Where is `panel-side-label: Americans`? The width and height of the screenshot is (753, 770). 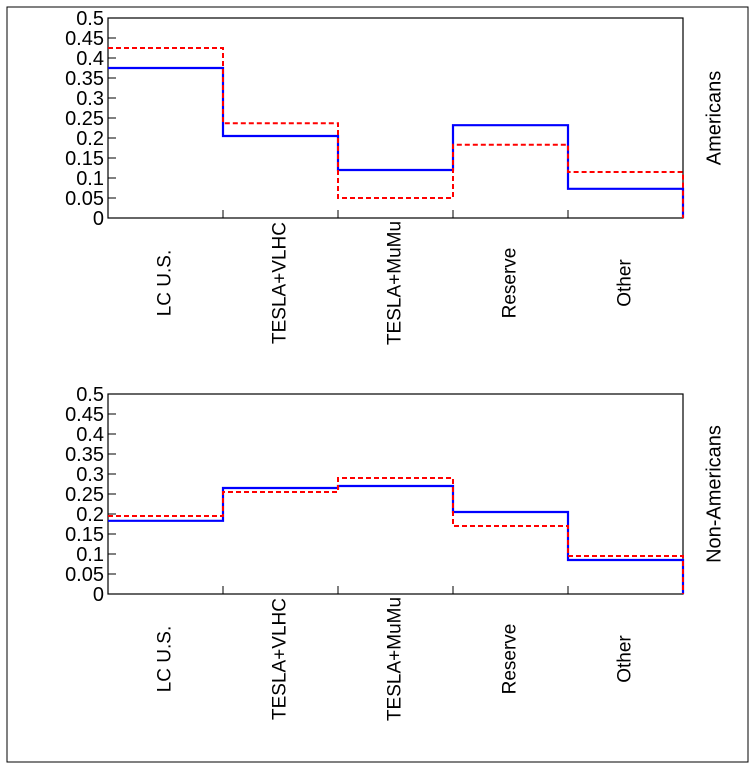 panel-side-label: Americans is located at coordinates (714, 118).